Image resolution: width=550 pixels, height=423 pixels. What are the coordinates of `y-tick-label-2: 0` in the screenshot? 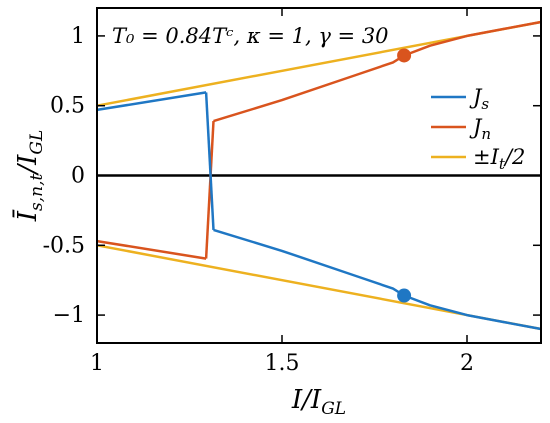 It's located at (78, 176).